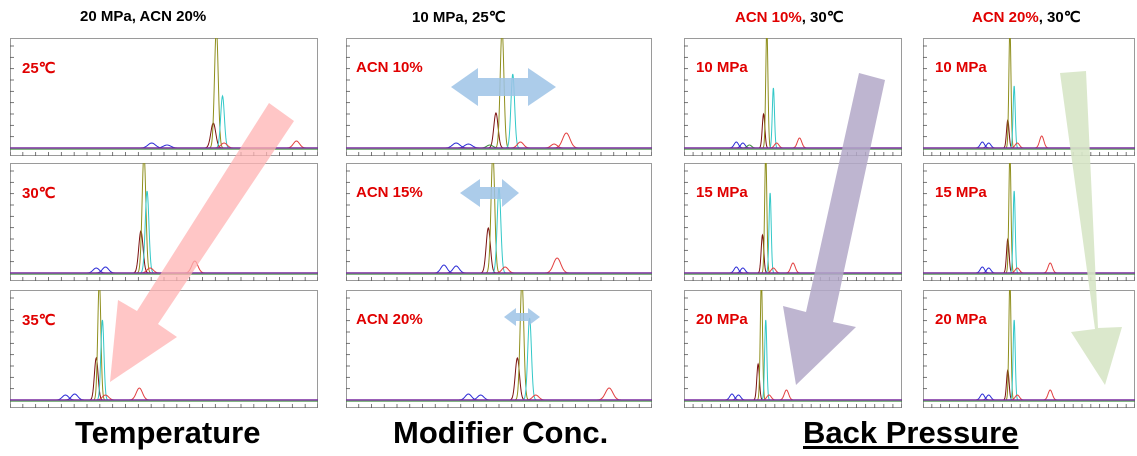 Image resolution: width=1137 pixels, height=456 pixels. Describe the element at coordinates (39, 320) in the screenshot. I see `panel-condition-label: 35℃` at that location.